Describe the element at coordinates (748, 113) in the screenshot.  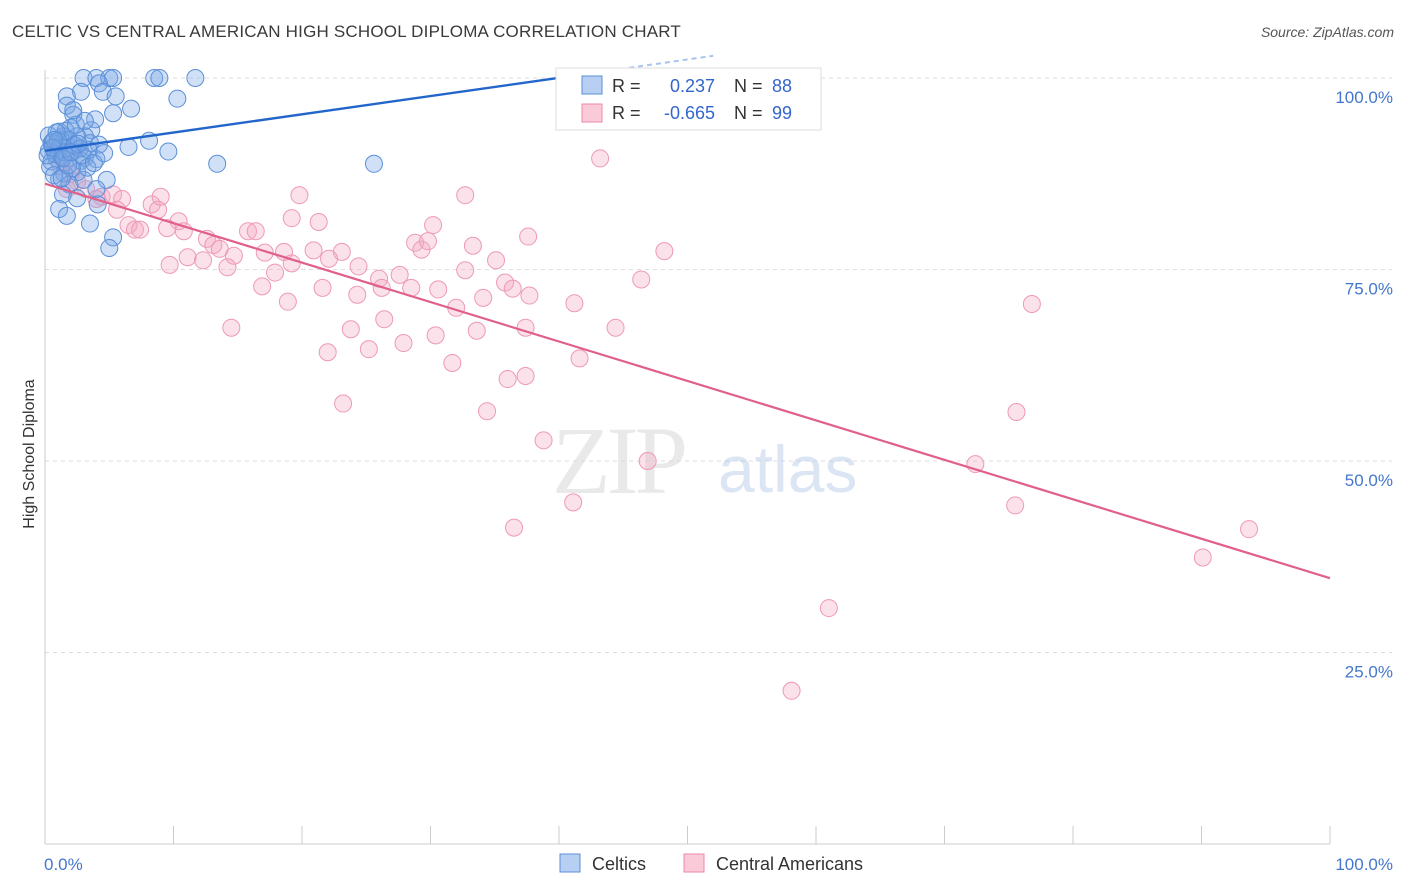
I see `stats-n-label-central: N =` at that location.